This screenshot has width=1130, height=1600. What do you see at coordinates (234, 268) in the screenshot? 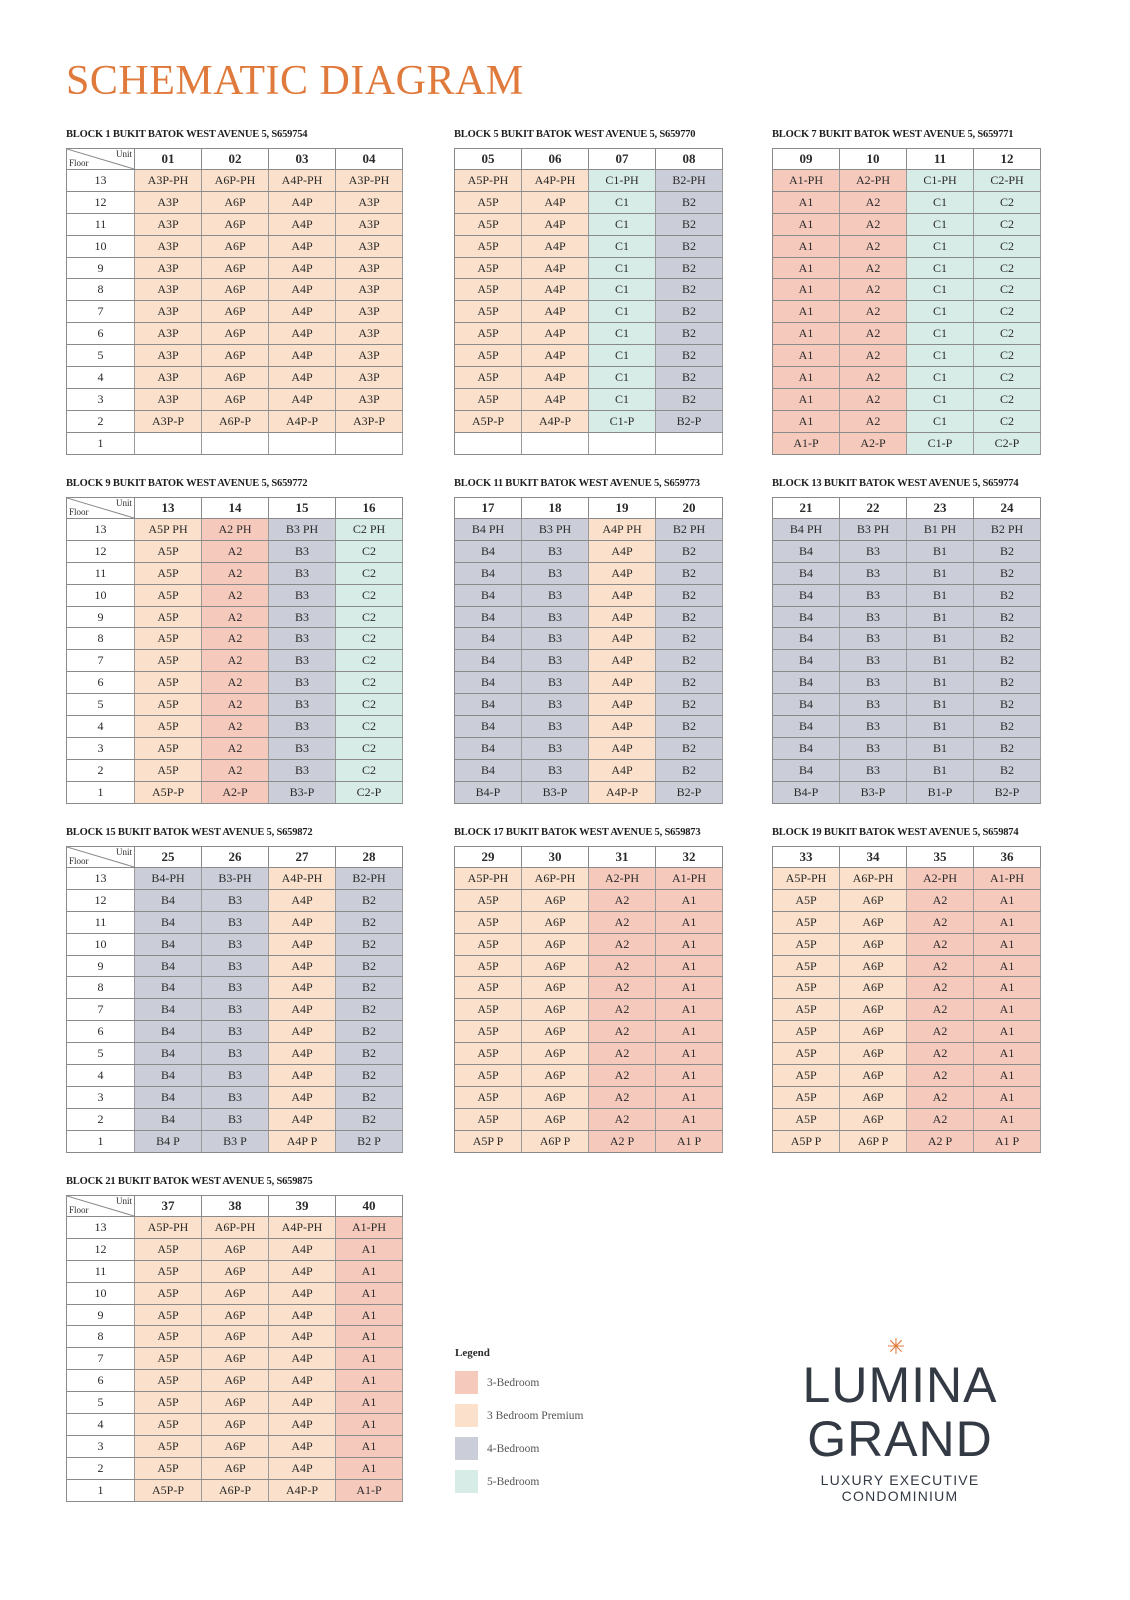
I see `floor-row: 9 A3P A6P A4P A3P` at bounding box center [234, 268].